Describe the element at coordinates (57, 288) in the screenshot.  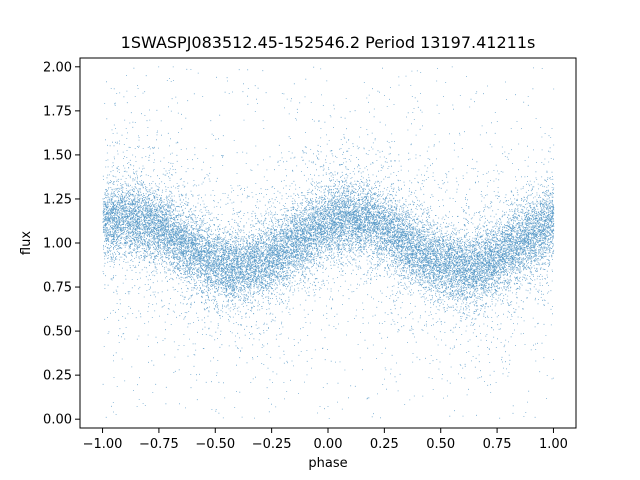
I see `y-tick-label: 0.75` at that location.